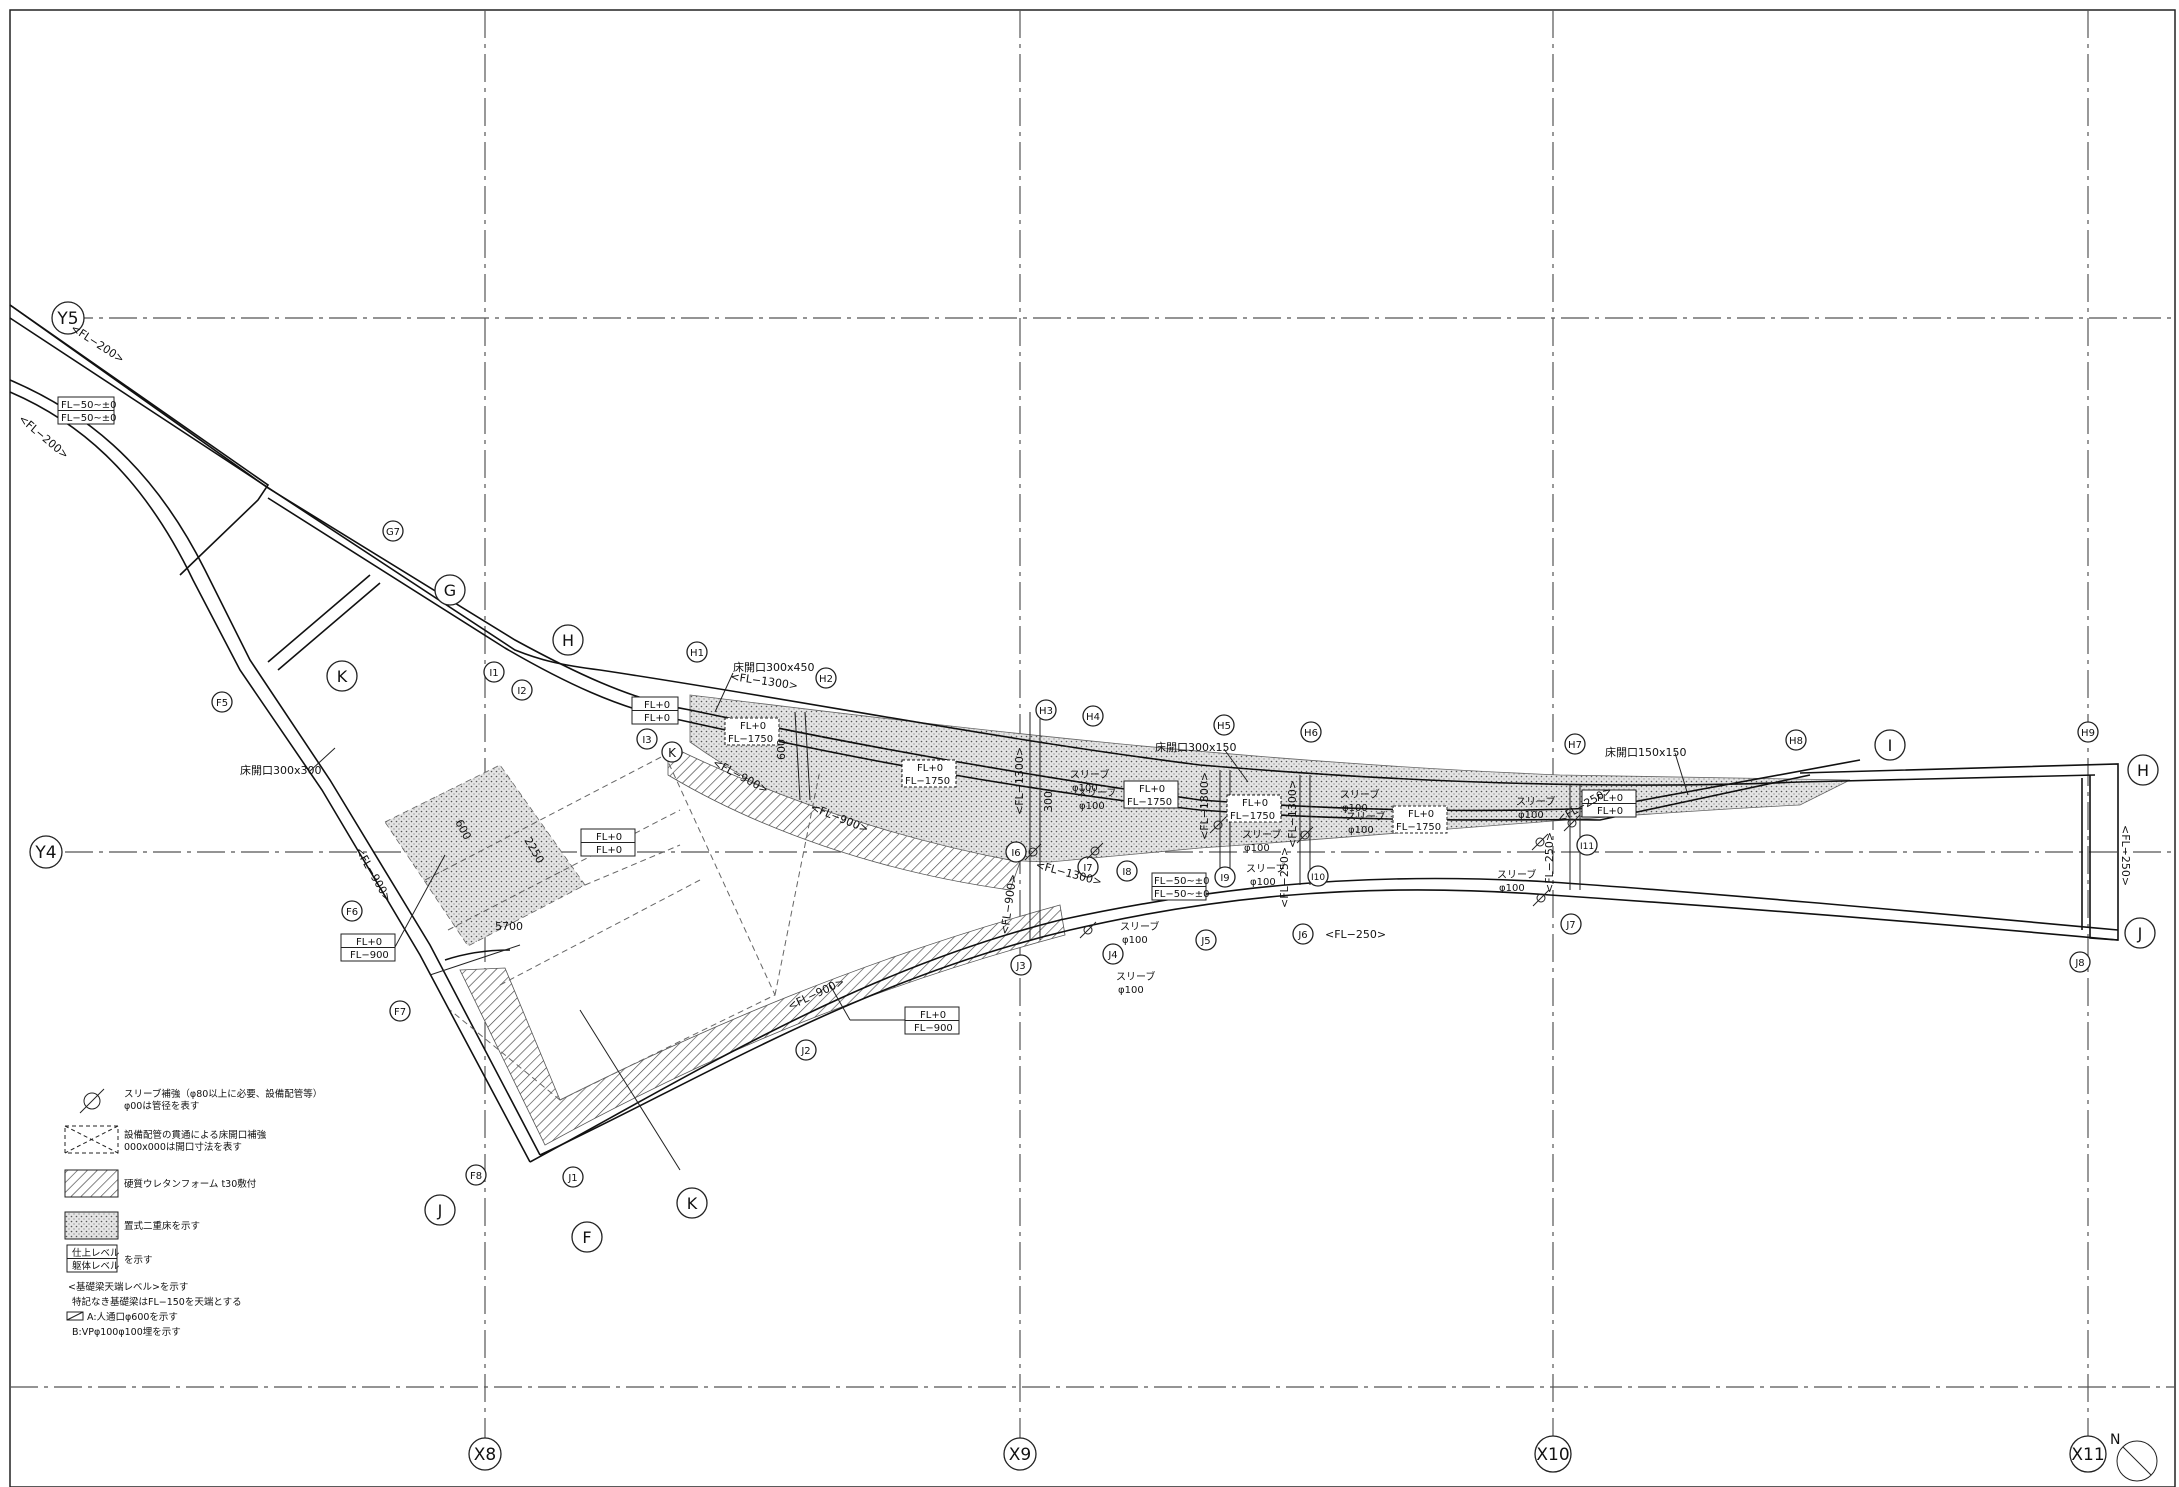 The width and height of the screenshot is (2179, 1487). What do you see at coordinates (1196, 747) in the screenshot?
I see `opening-300x150-label: 床開口300x150` at bounding box center [1196, 747].